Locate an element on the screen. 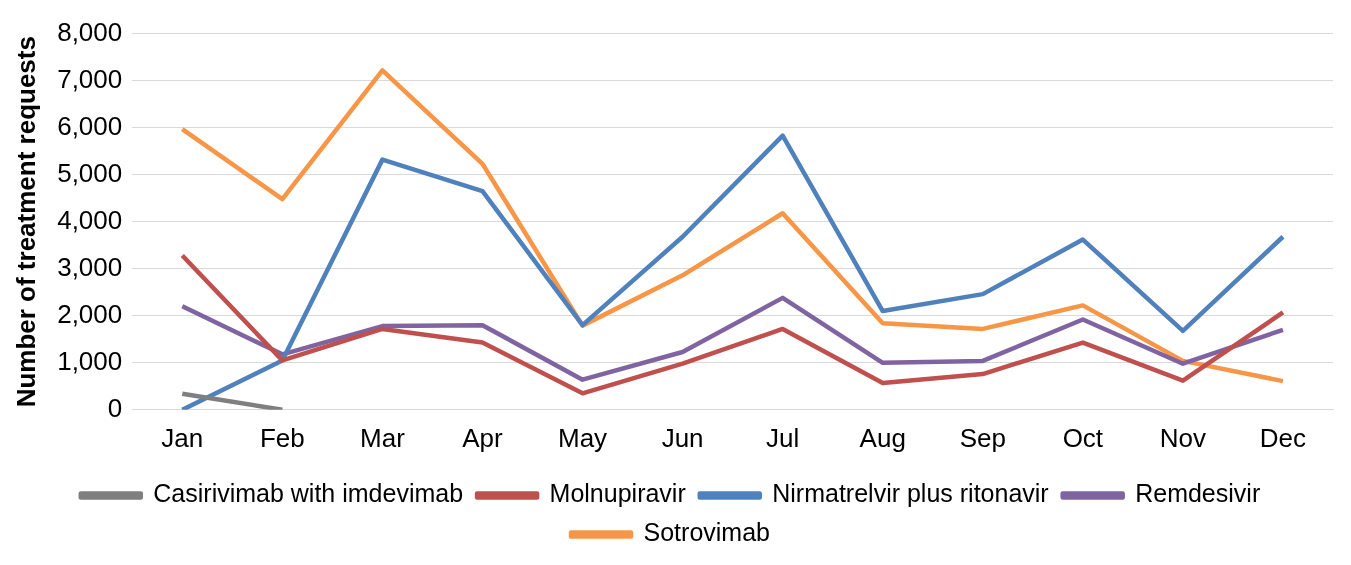 Image resolution: width=1351 pixels, height=565 pixels. legend-label: Molnupiravir is located at coordinates (617, 493).